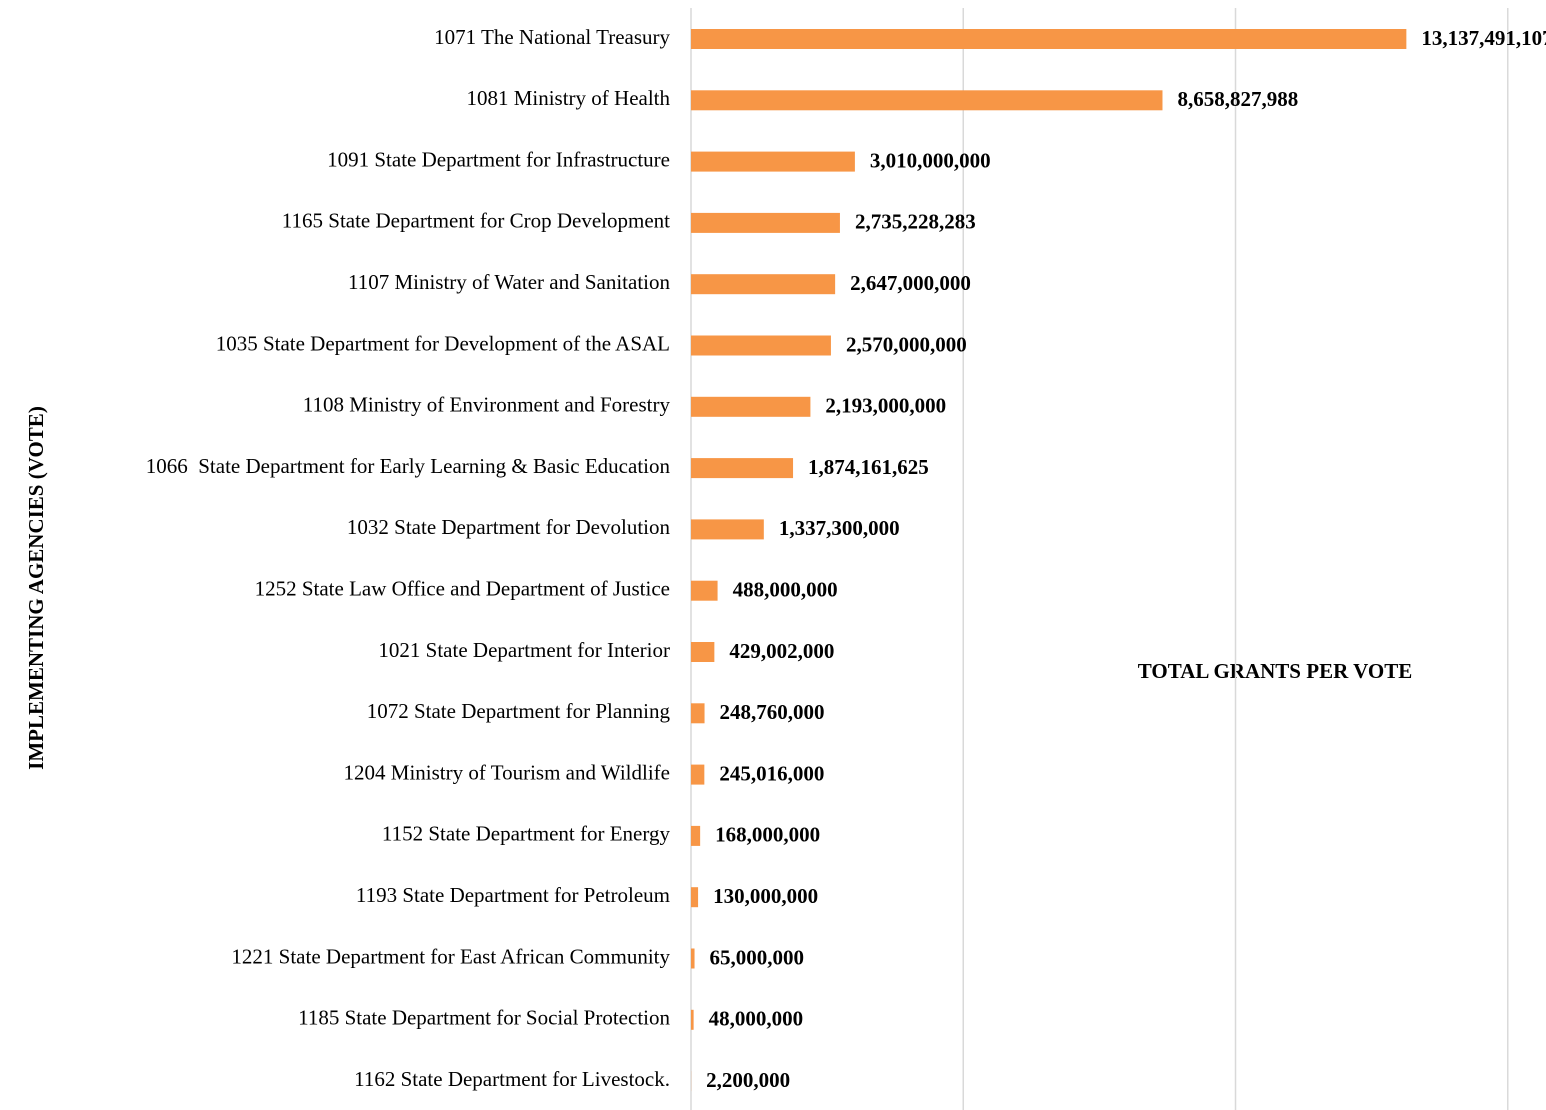  Describe the element at coordinates (765, 896) in the screenshot. I see `data-label: 130,000,000` at that location.